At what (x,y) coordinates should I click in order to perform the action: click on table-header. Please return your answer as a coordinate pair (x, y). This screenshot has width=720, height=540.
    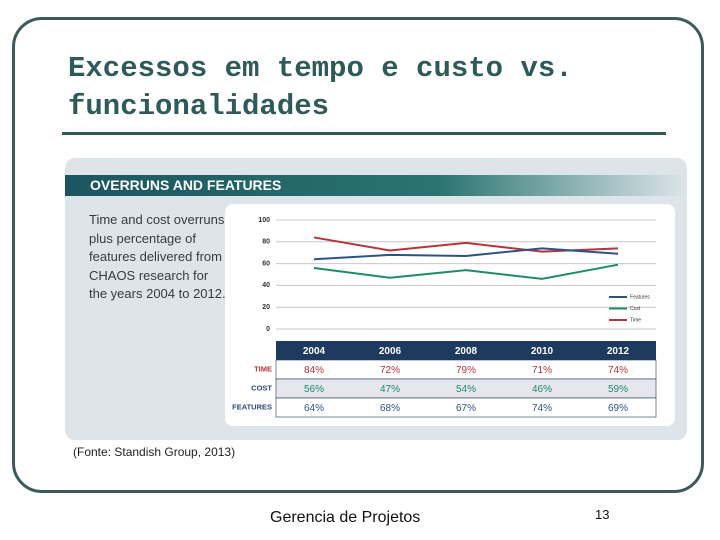
    Looking at the image, I should click on (466, 350).